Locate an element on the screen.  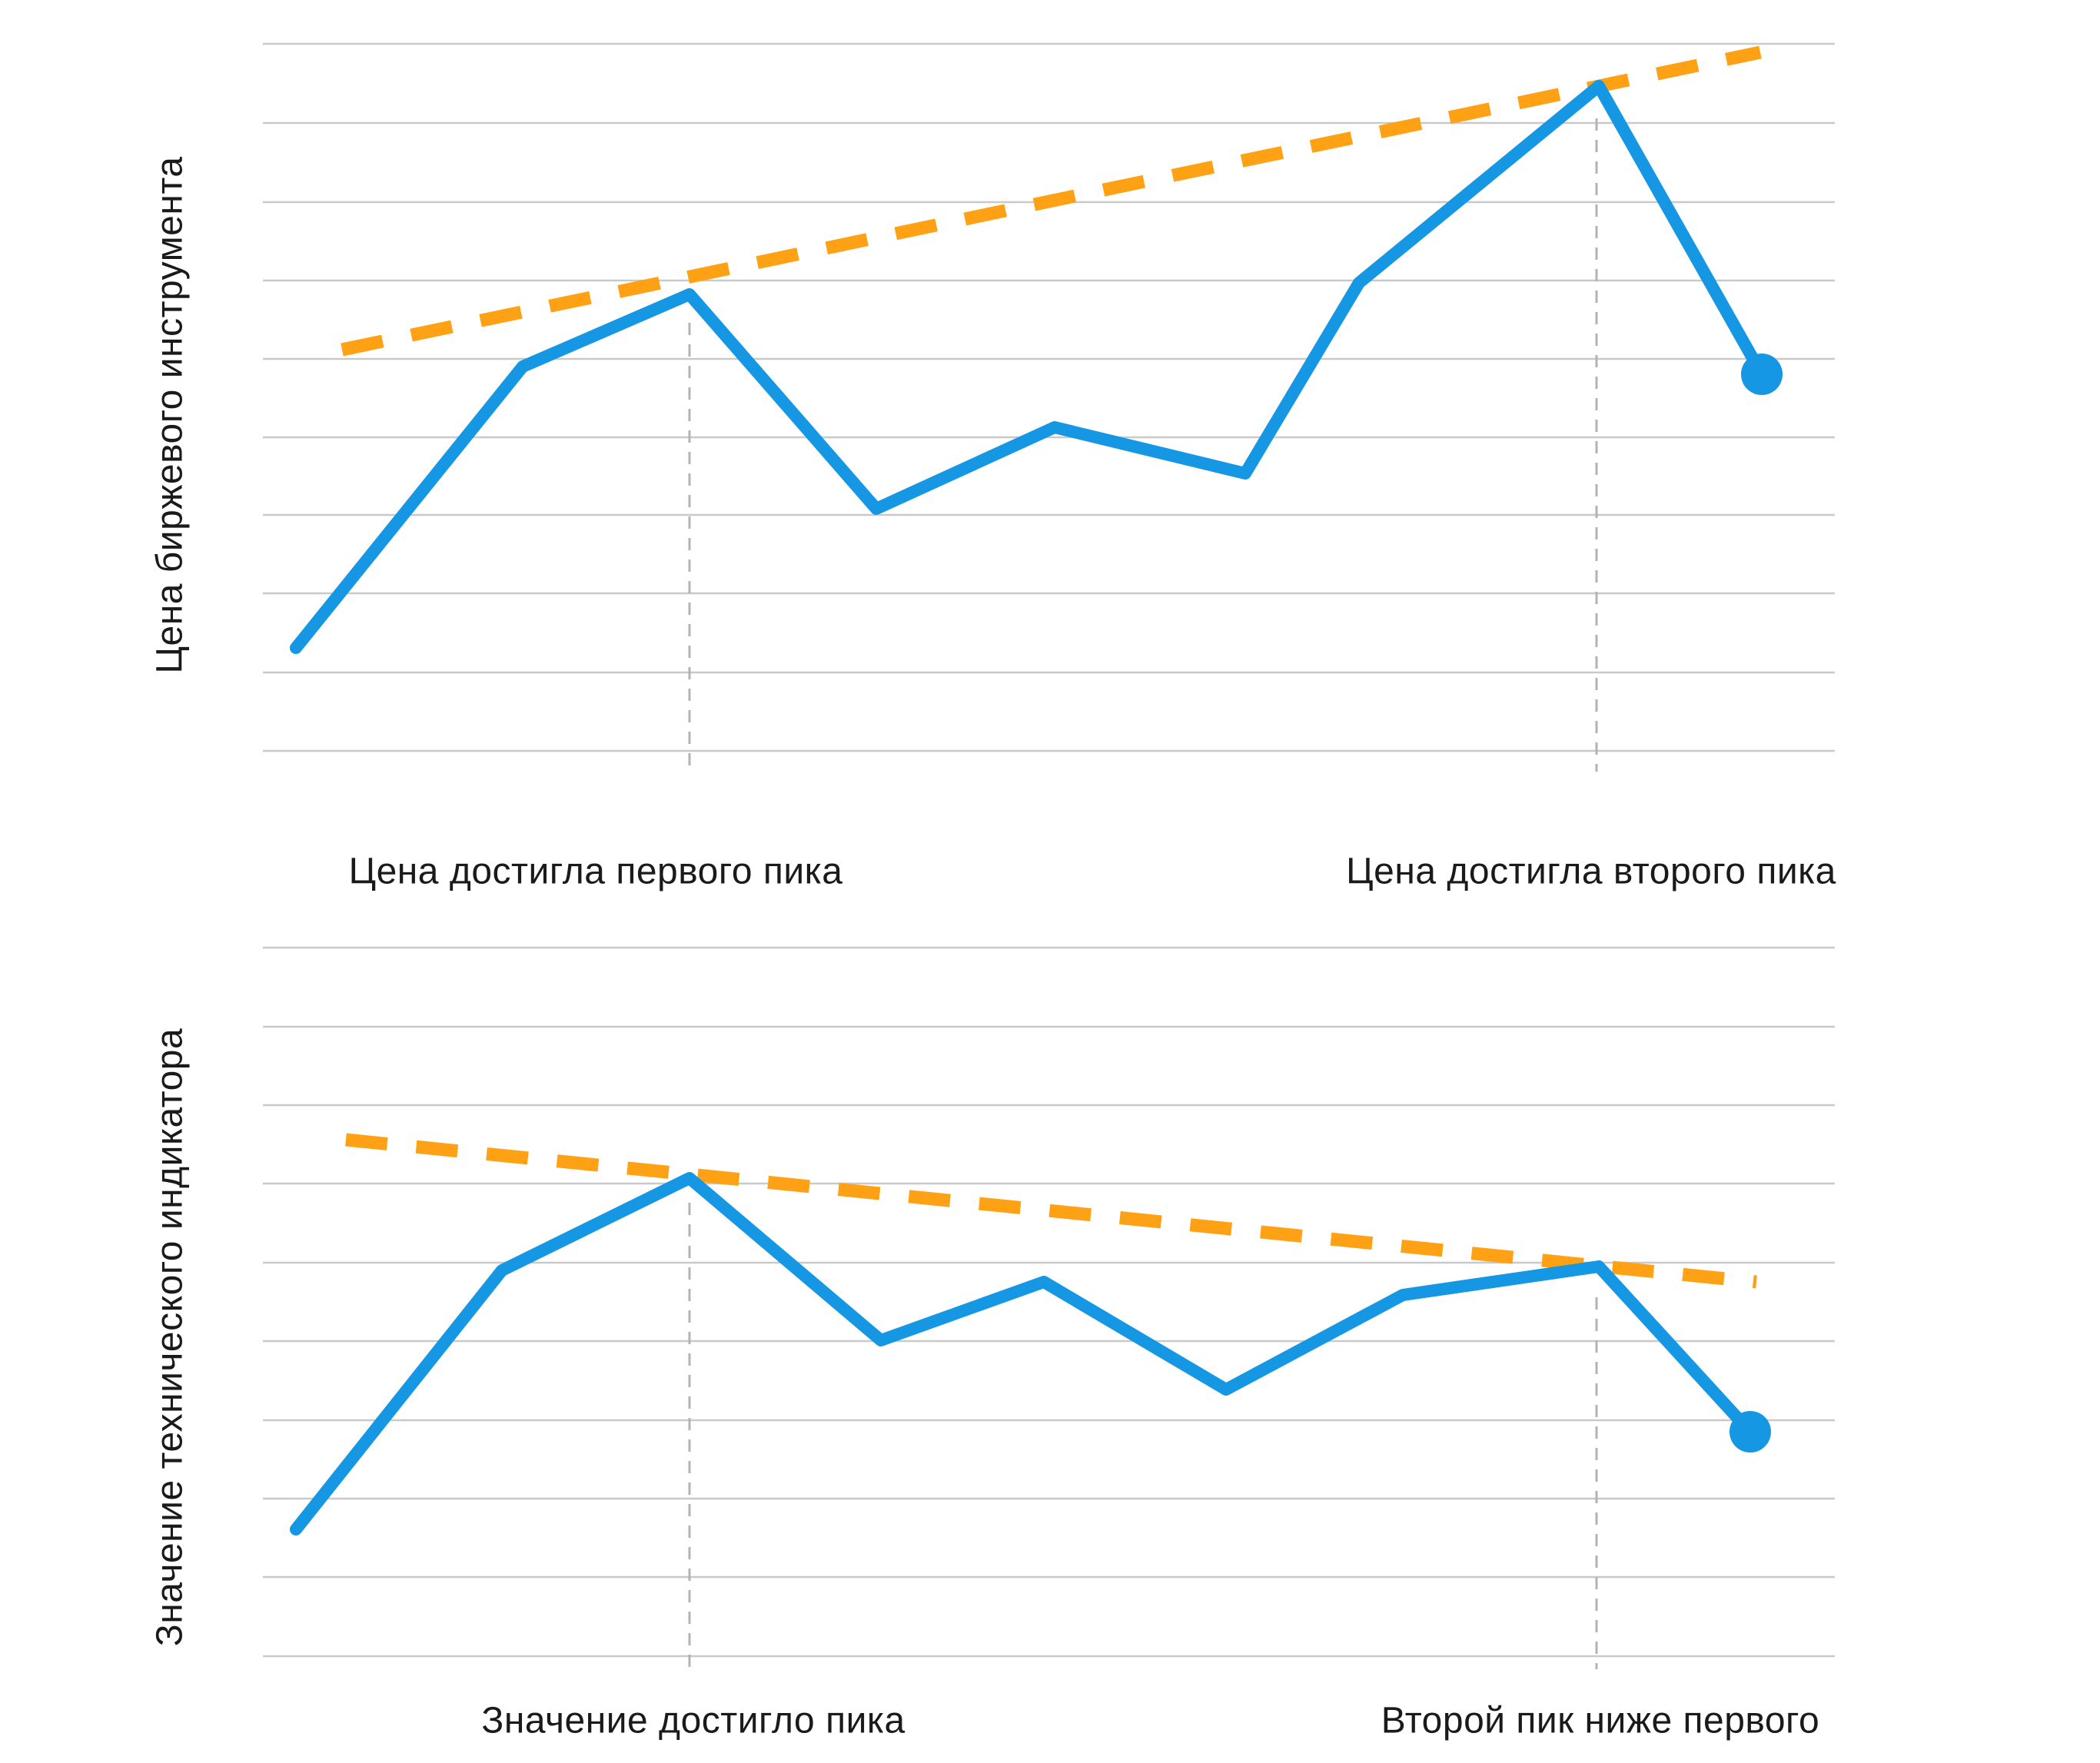
indicator-chart-end-point-marker is located at coordinates (1750, 1432).